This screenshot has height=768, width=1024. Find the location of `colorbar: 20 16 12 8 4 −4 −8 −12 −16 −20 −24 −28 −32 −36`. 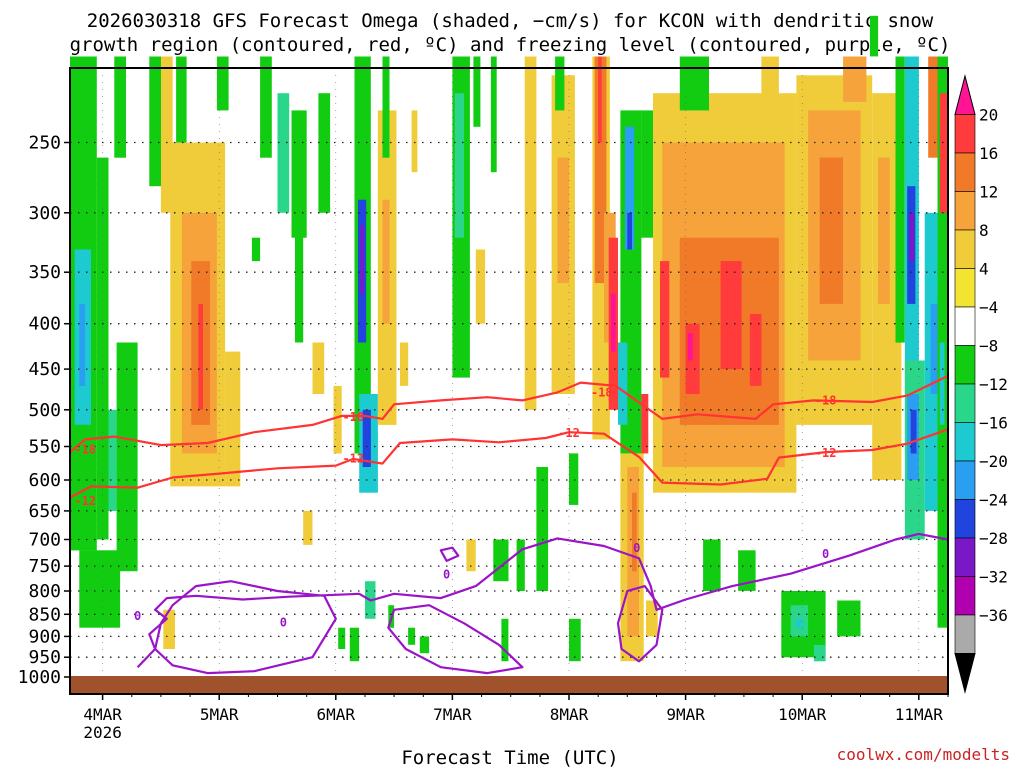

colorbar: 20 16 12 8 4 −4 −8 −12 −16 −20 −24 −28 −32 −36 is located at coordinates (981, 384).